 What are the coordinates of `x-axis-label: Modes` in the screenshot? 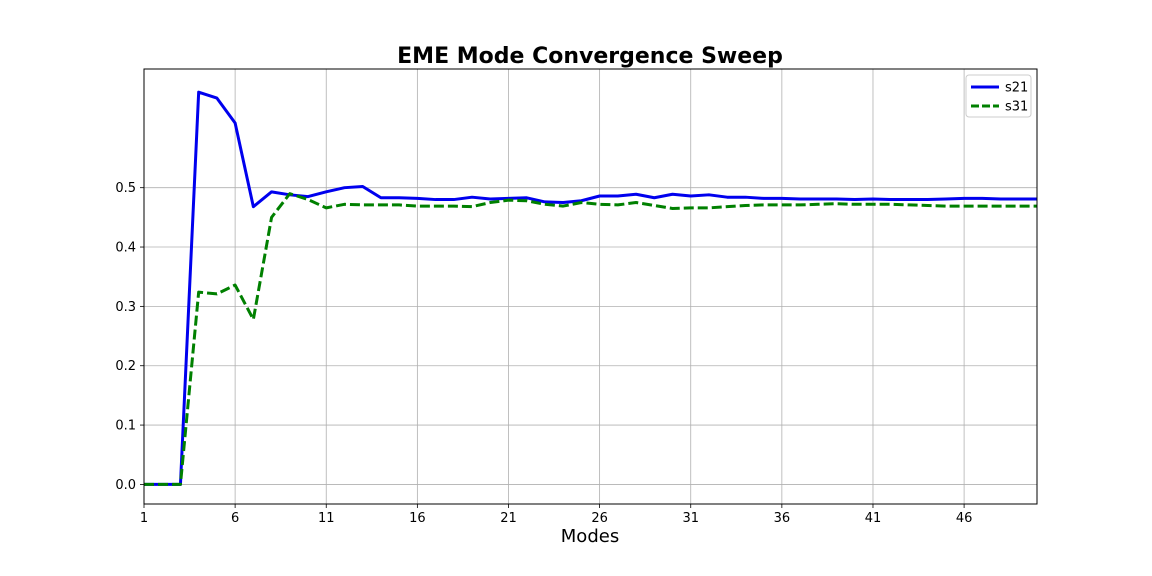 It's located at (590, 536).